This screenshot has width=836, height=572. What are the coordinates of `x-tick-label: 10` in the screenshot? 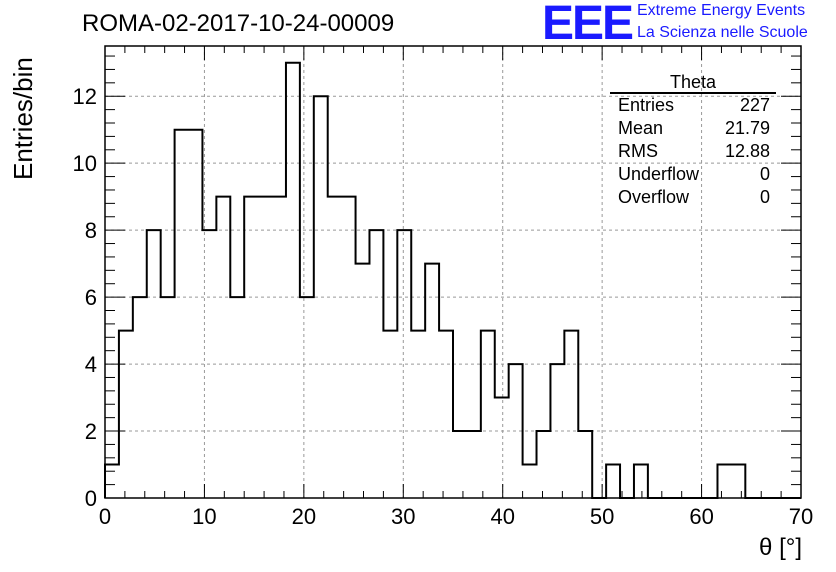 It's located at (204, 516).